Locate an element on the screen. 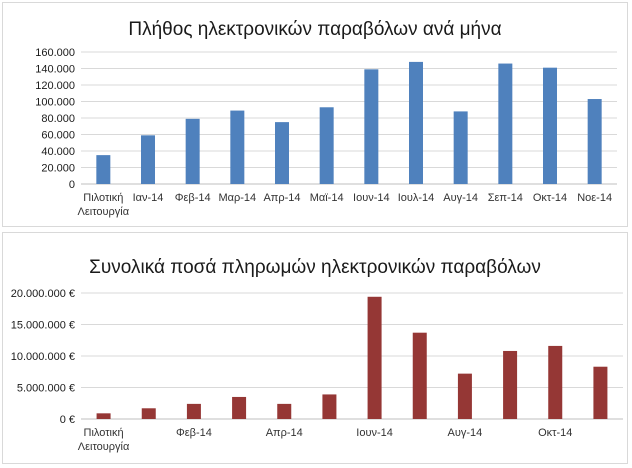 This screenshot has width=632, height=468. payments-x-tick-label: Λειτουργία is located at coordinates (104, 447).